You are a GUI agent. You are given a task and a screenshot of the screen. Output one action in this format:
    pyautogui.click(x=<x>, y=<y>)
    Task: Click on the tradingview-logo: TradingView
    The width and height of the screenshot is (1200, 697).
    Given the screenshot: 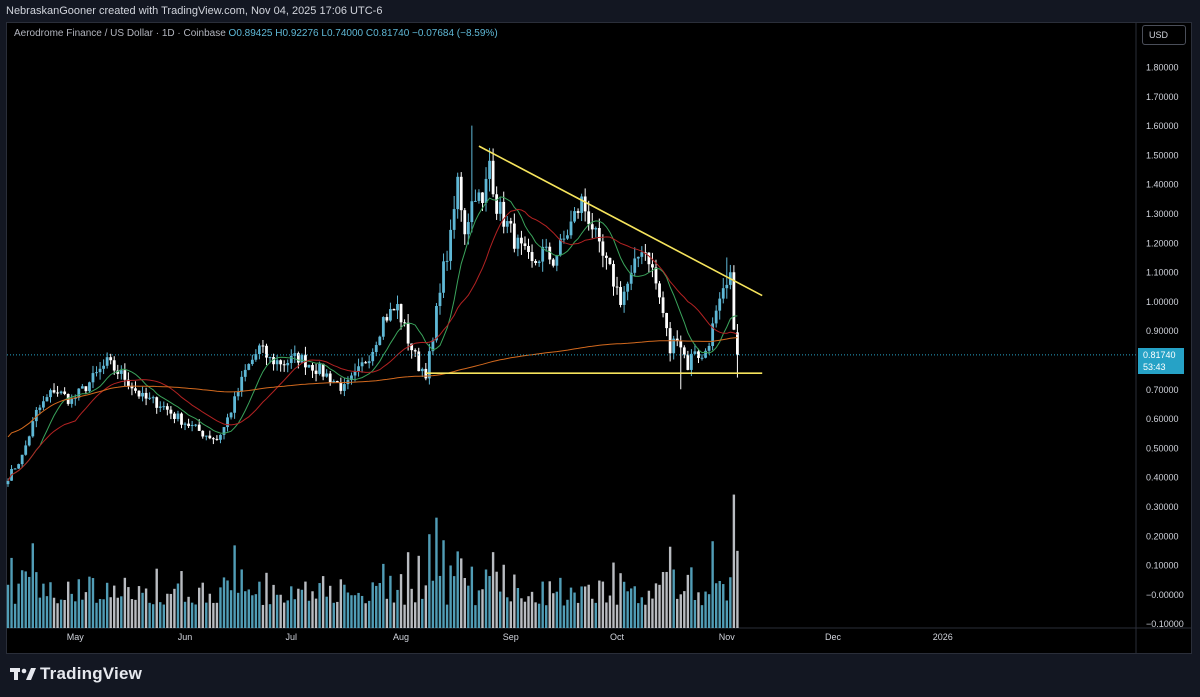 What is the action you would take?
    pyautogui.click(x=76, y=674)
    